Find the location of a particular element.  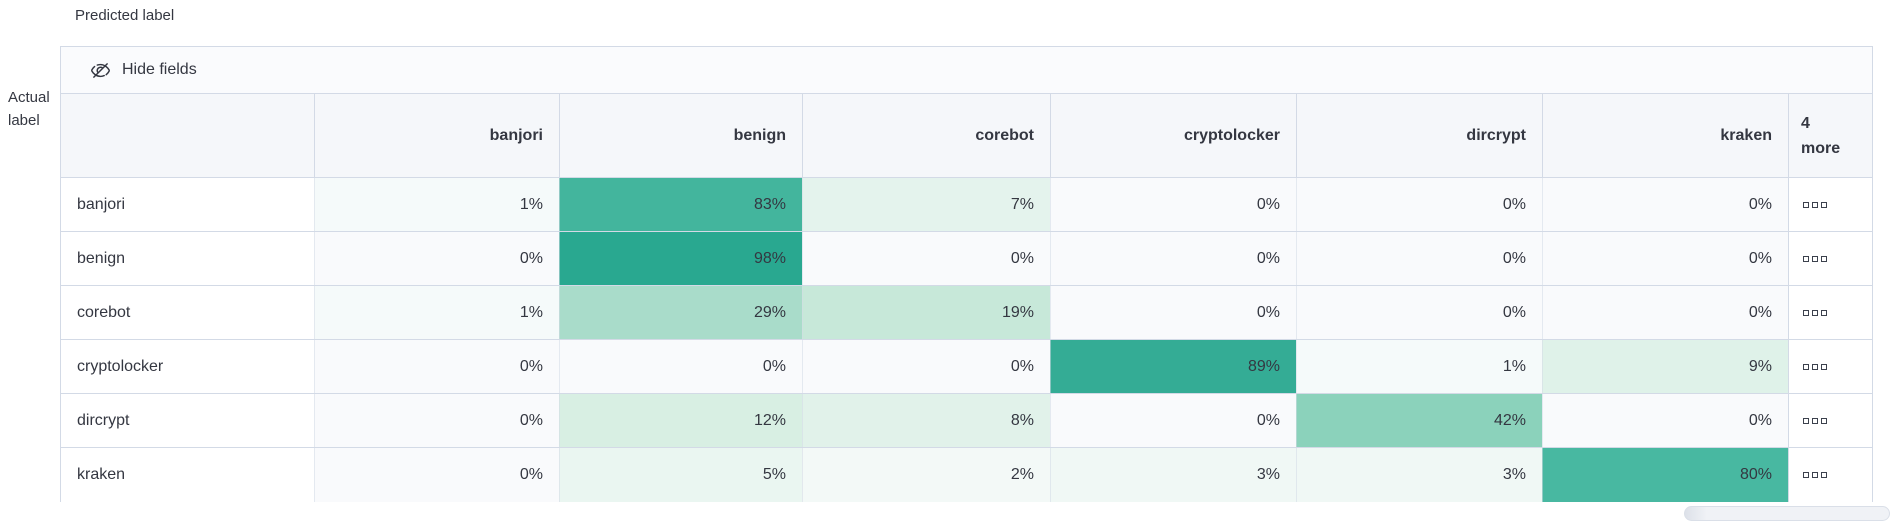

predicted-axis-label: Predicted label is located at coordinates (125, 15).